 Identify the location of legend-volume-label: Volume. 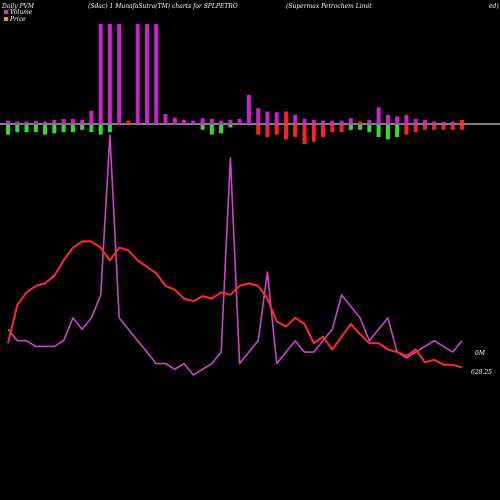
(21, 12).